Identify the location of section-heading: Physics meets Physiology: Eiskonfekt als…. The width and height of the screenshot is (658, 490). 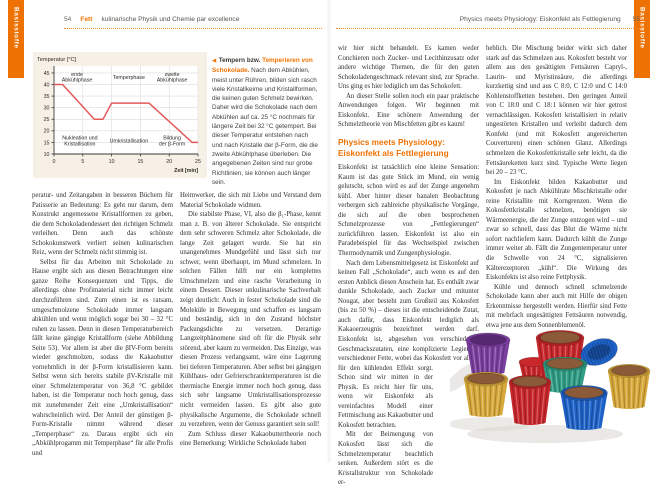
(408, 147).